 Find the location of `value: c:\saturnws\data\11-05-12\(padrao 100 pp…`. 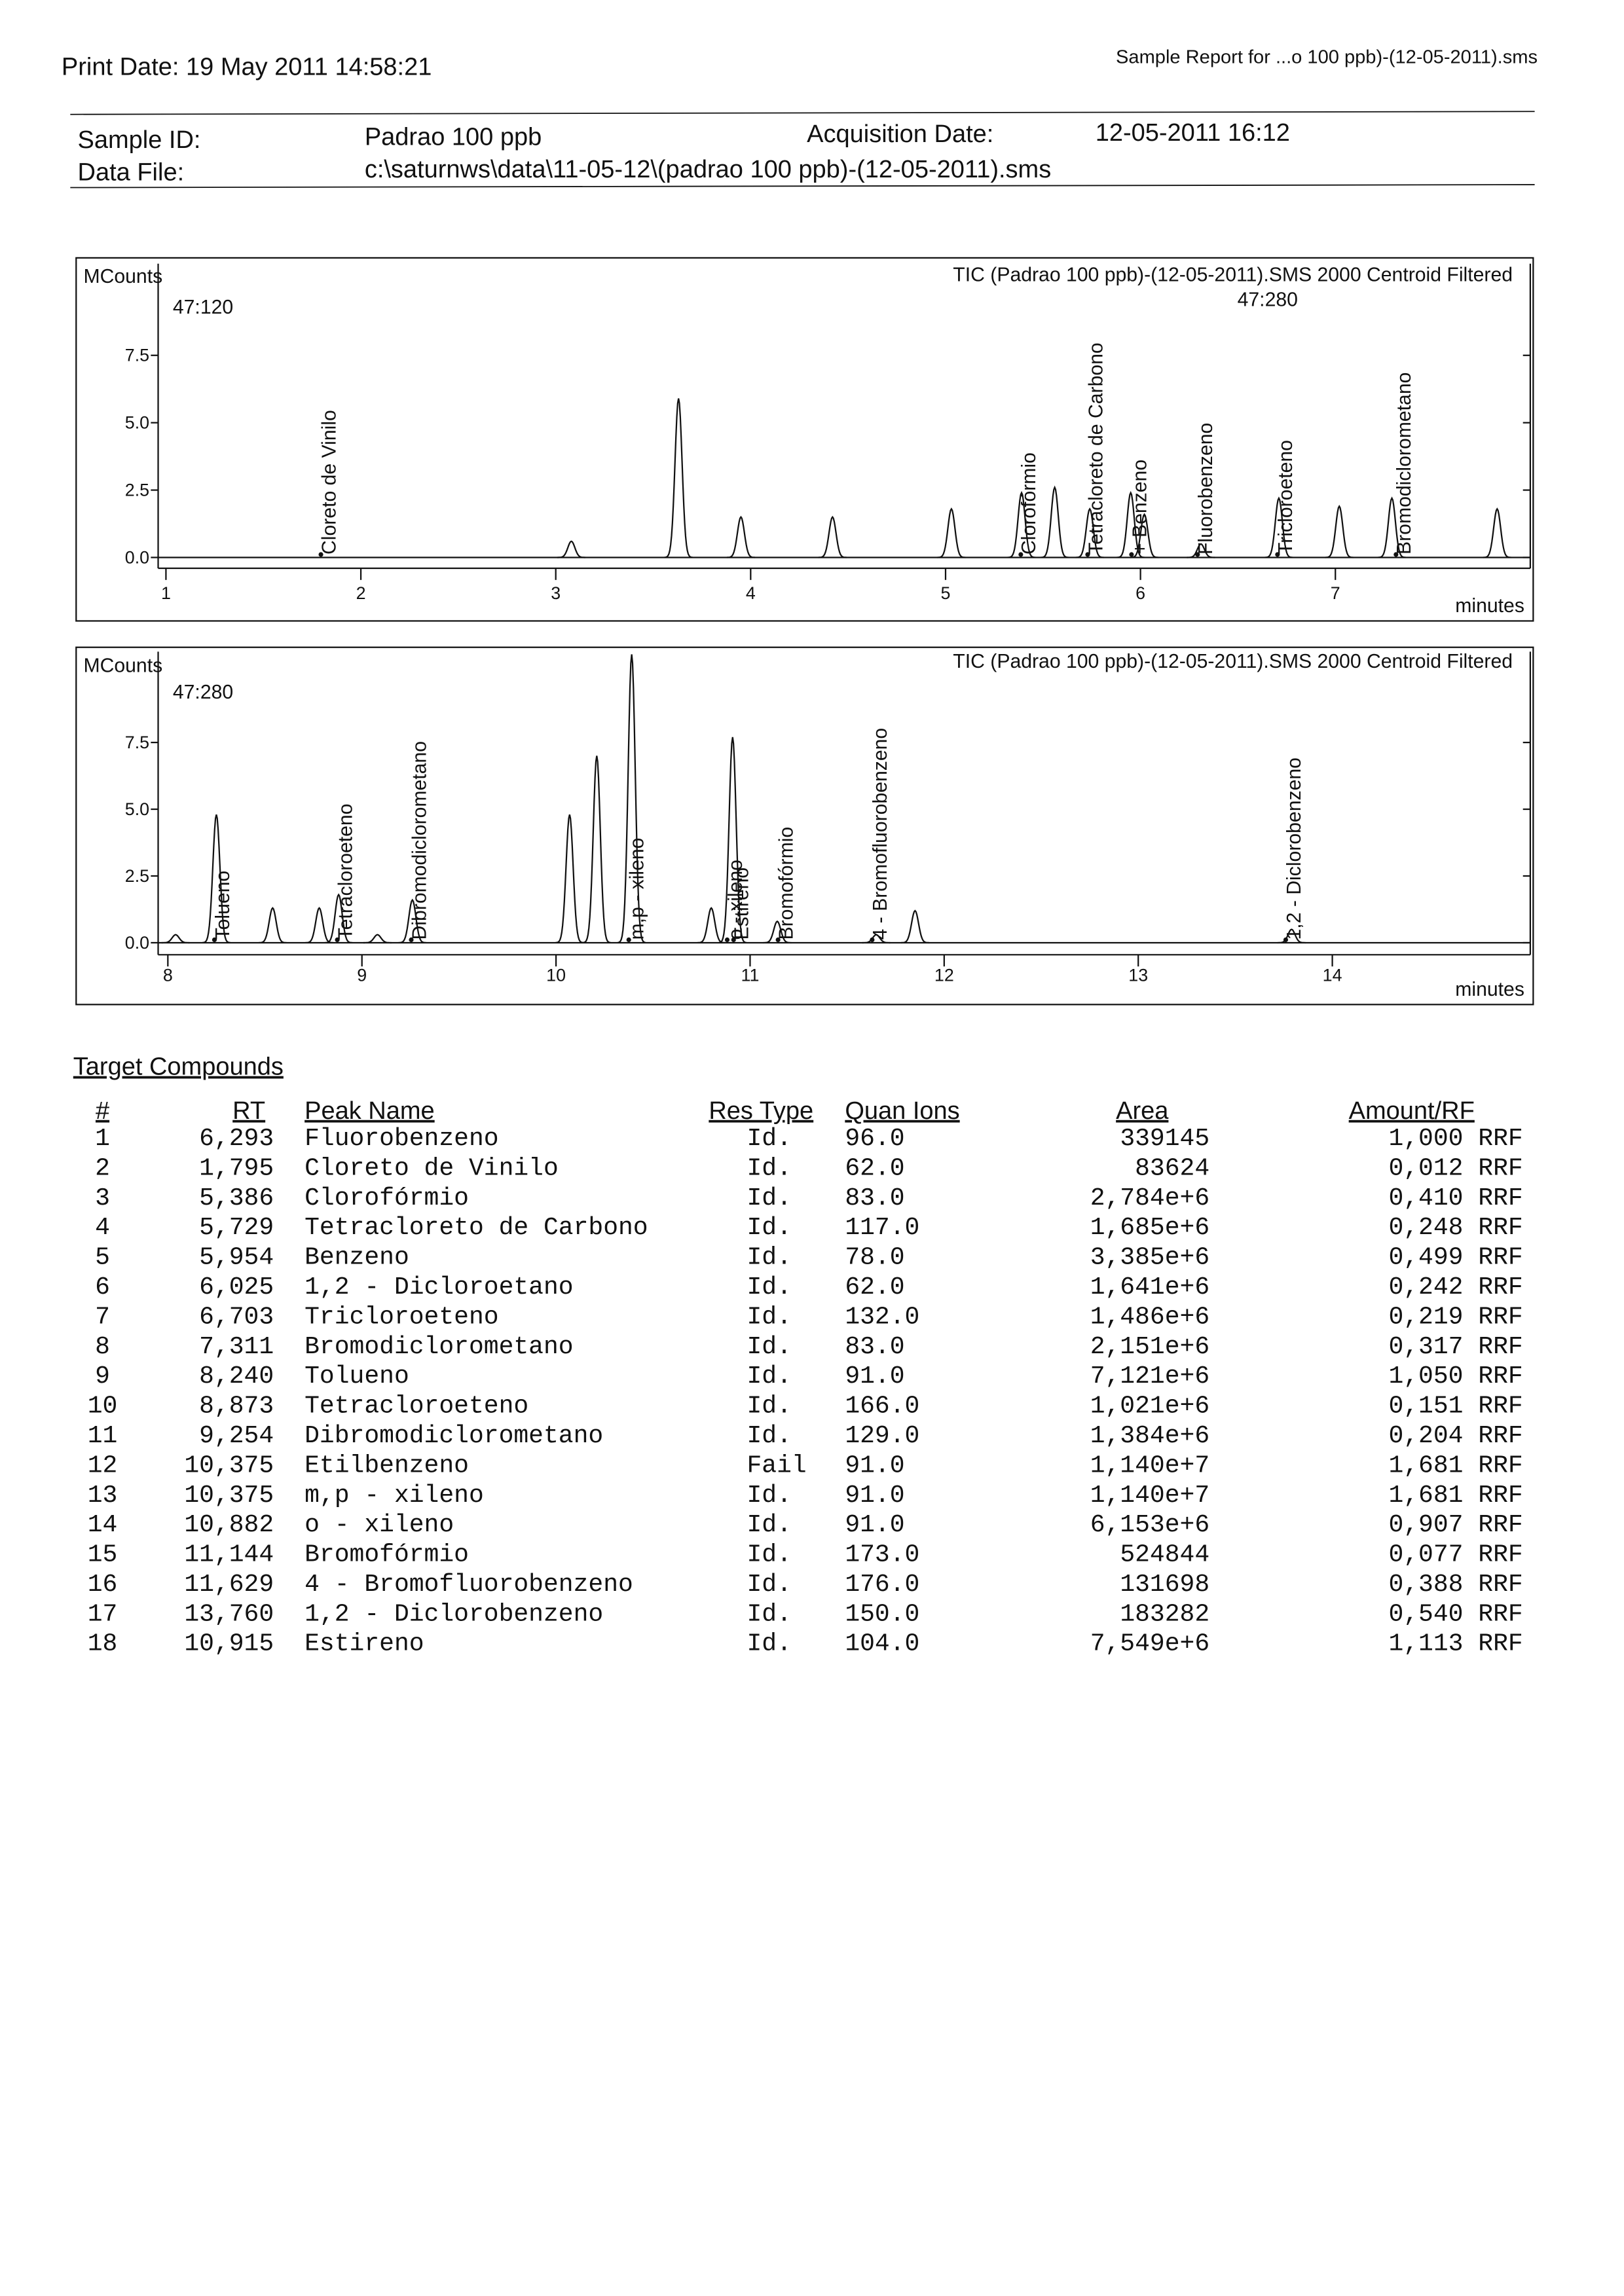

value: c:\saturnws\data\11-05-12\(padrao 100 pp… is located at coordinates (708, 169).